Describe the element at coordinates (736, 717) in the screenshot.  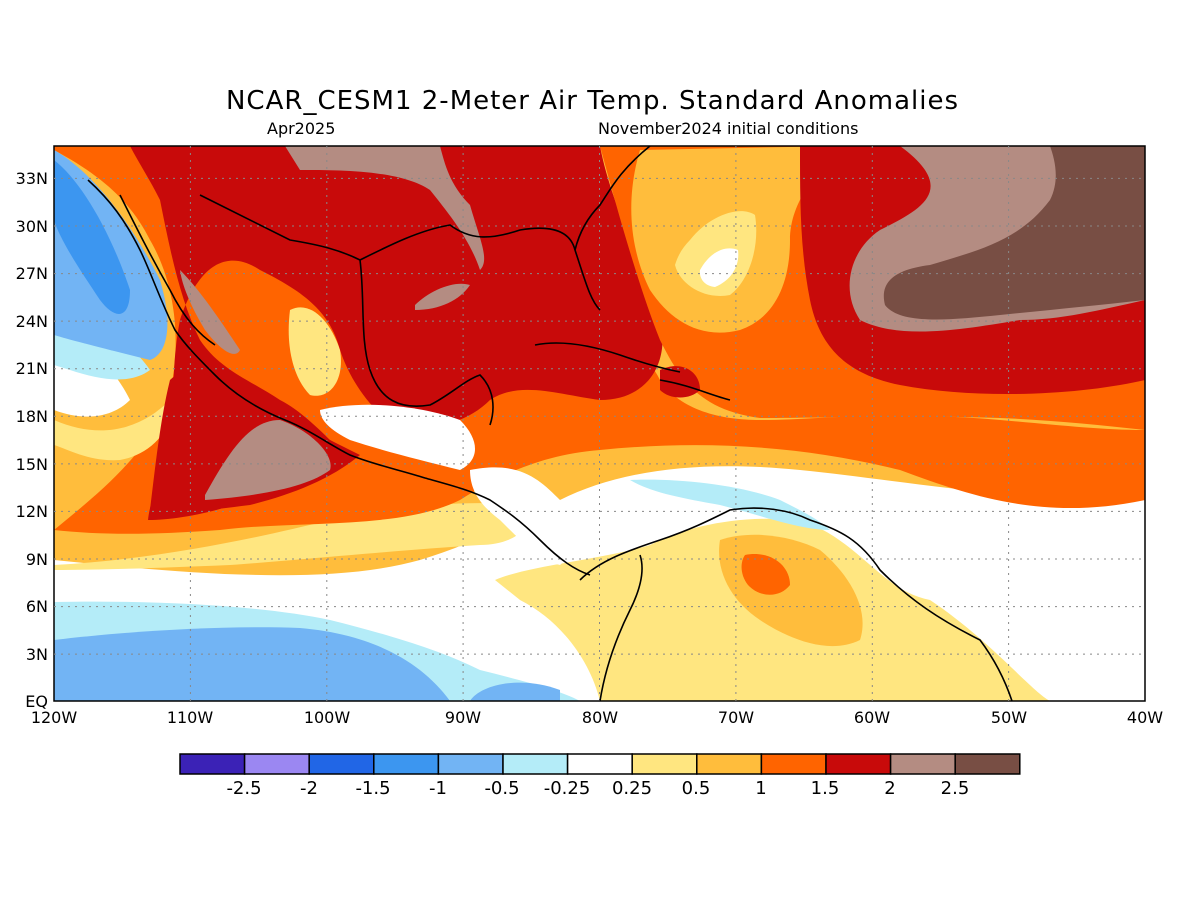
I see `lon-label: 70W` at that location.